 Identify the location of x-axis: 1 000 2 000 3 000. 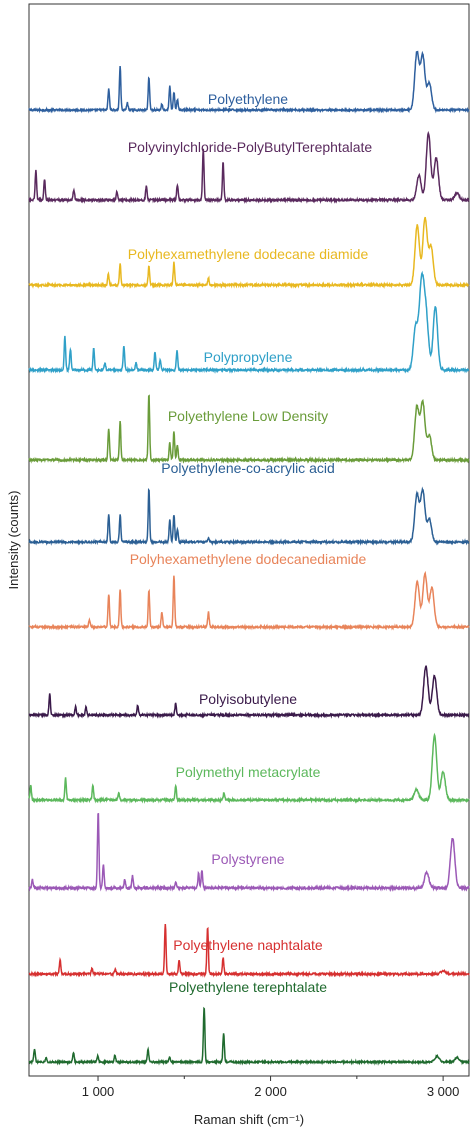
(271, 1087).